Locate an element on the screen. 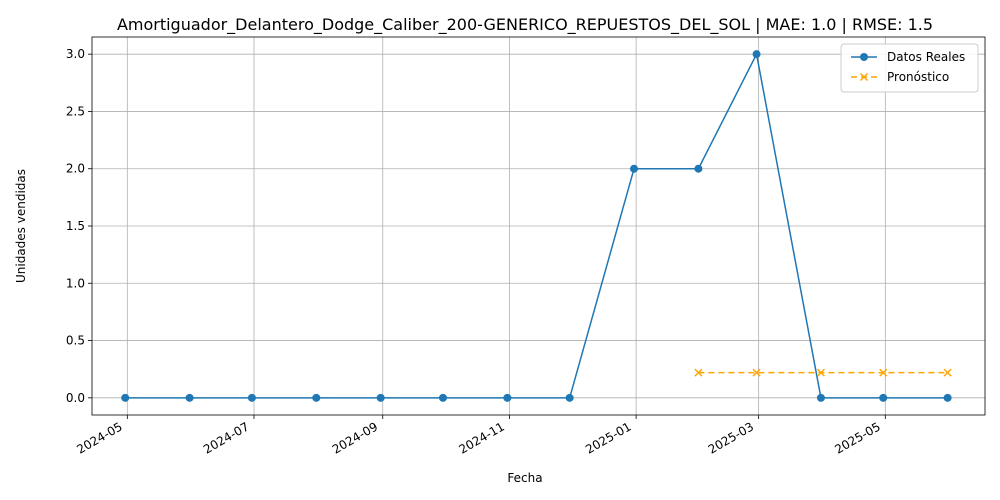 The height and width of the screenshot is (500, 1000). x-tick-label: 2025-05 is located at coordinates (857, 437).